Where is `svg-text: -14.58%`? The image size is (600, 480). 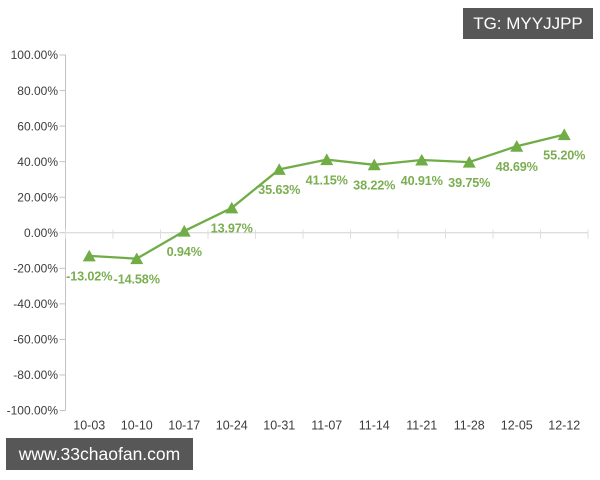 svg-text: -14.58% is located at coordinates (137, 279).